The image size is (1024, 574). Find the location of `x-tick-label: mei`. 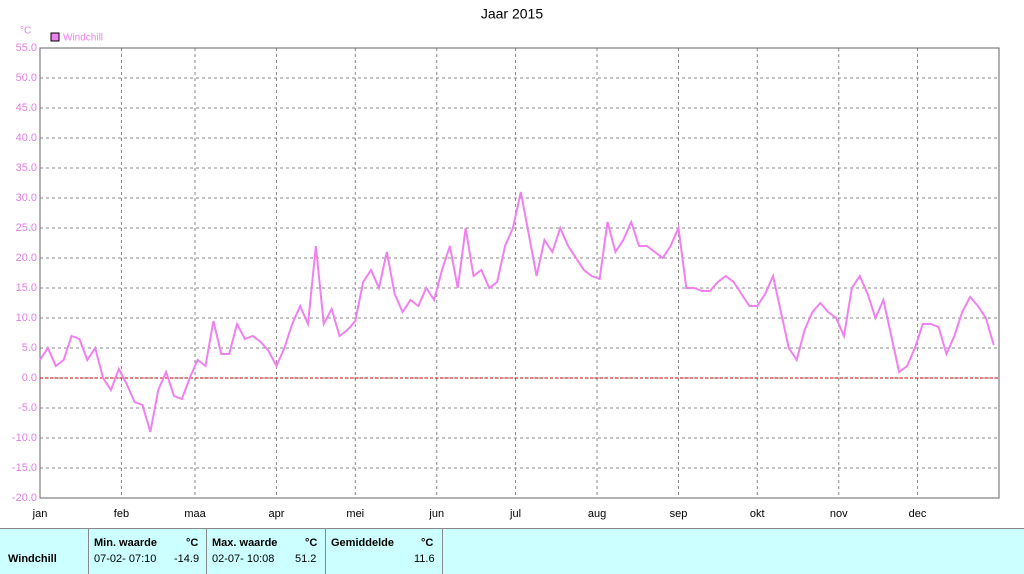

x-tick-label: mei is located at coordinates (355, 514).